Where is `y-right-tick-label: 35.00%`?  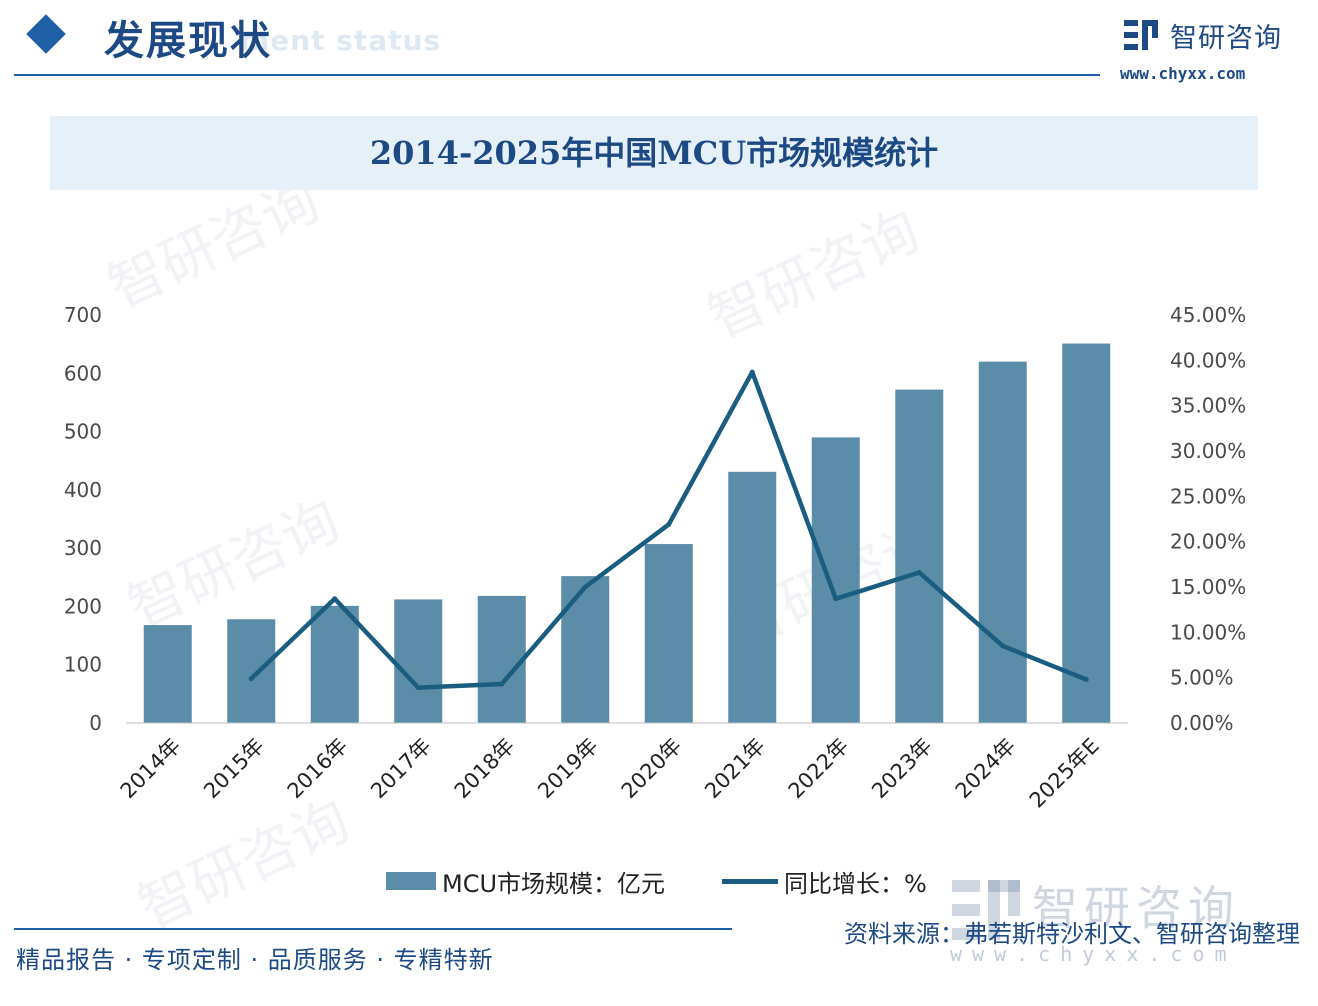 y-right-tick-label: 35.00% is located at coordinates (1208, 406).